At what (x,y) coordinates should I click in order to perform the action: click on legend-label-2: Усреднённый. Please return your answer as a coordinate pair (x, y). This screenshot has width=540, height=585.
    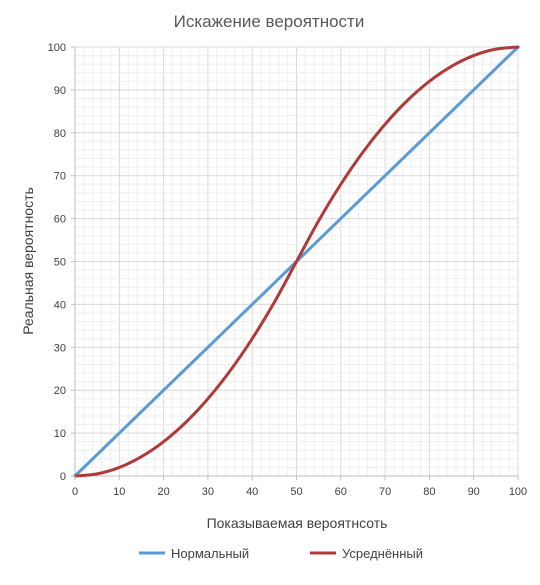
    Looking at the image, I should click on (382, 553).